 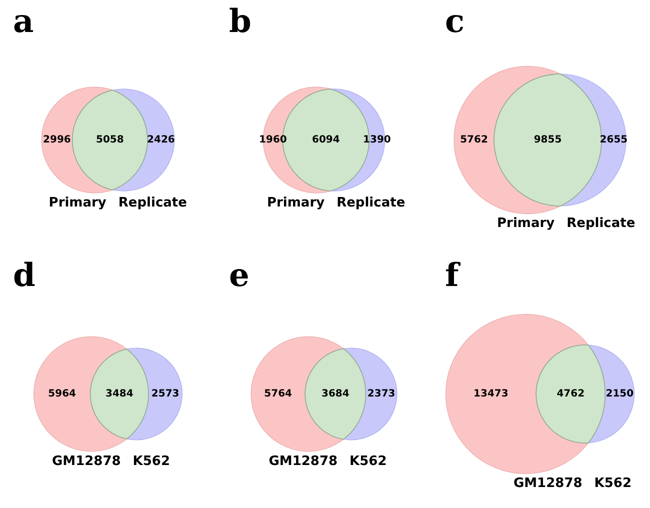 What do you see at coordinates (336, 394) in the screenshot?
I see `data-label: 3684` at bounding box center [336, 394].